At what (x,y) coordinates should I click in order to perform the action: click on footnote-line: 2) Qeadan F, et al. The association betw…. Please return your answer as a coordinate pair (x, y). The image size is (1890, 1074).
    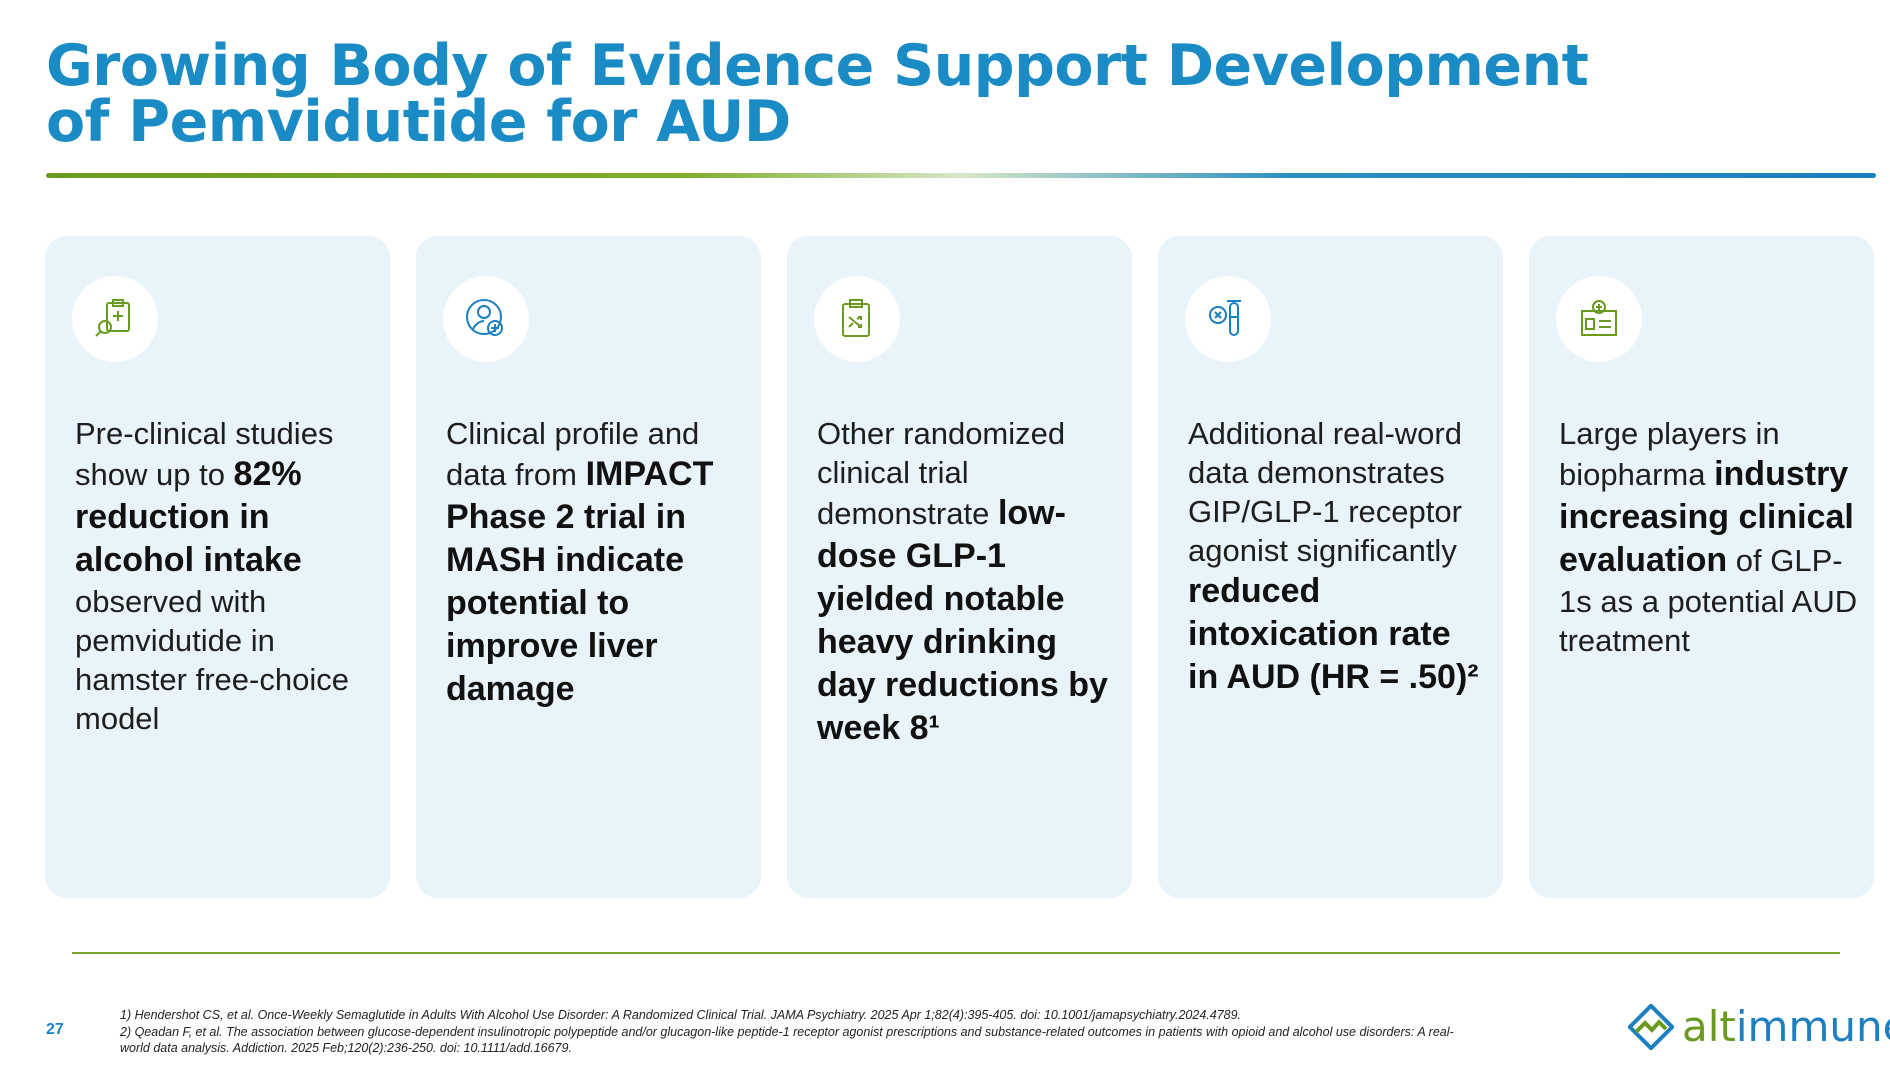
    Looking at the image, I should click on (787, 1031).